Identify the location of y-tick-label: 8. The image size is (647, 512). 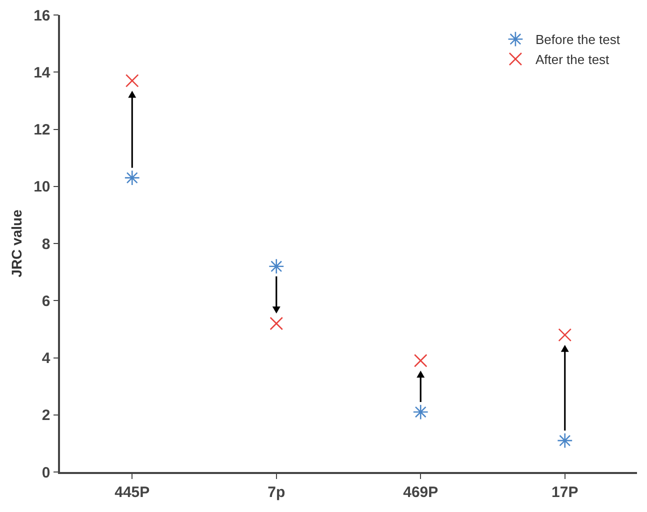
(46, 244).